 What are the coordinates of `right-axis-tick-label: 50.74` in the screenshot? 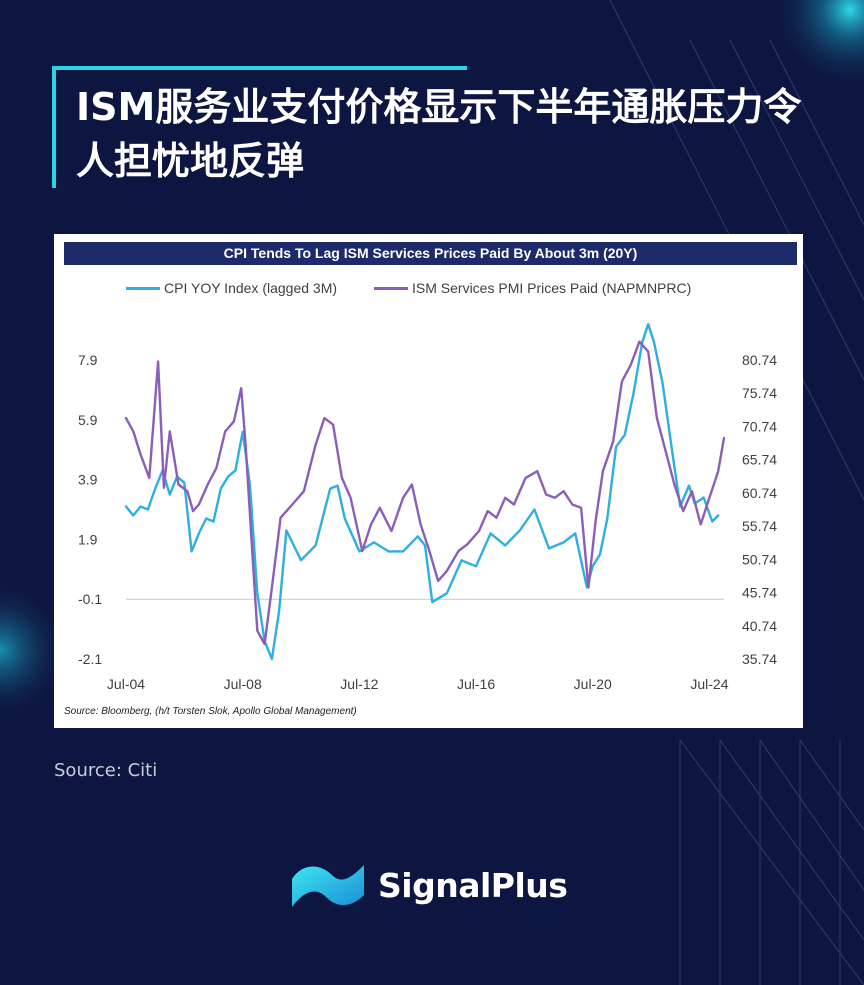 It's located at (759, 559).